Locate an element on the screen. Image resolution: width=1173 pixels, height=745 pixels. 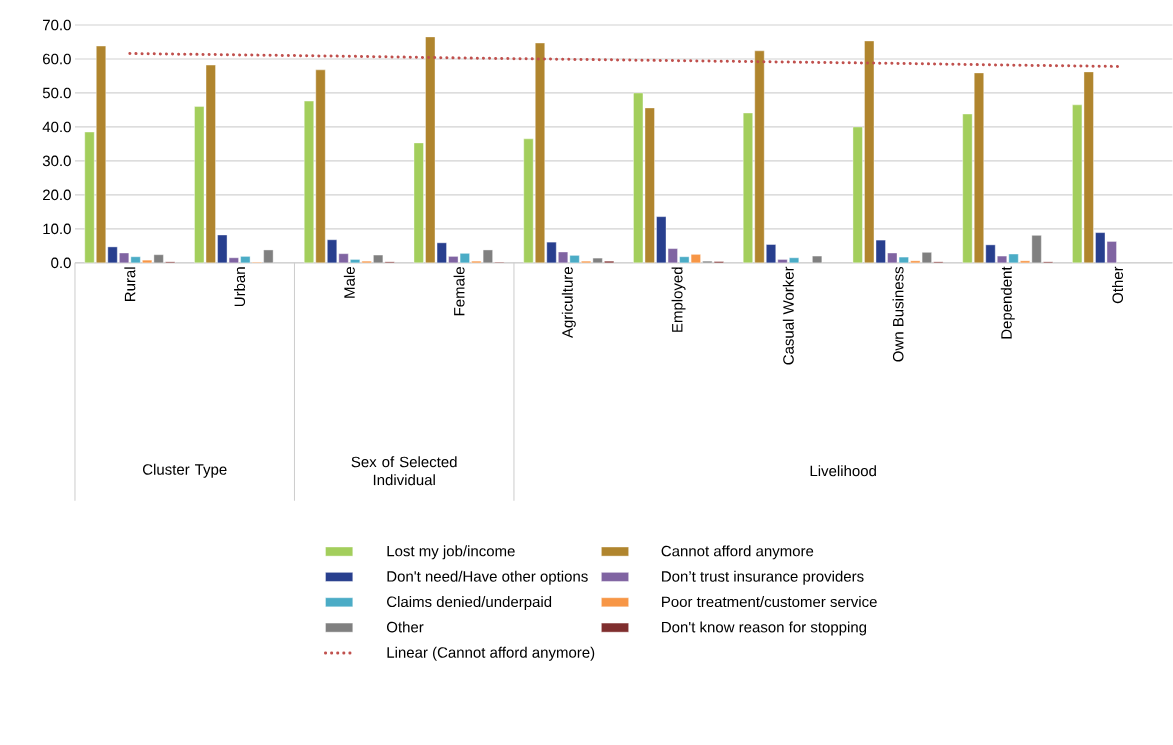
y-tick-label: 60.0 is located at coordinates (57, 59).